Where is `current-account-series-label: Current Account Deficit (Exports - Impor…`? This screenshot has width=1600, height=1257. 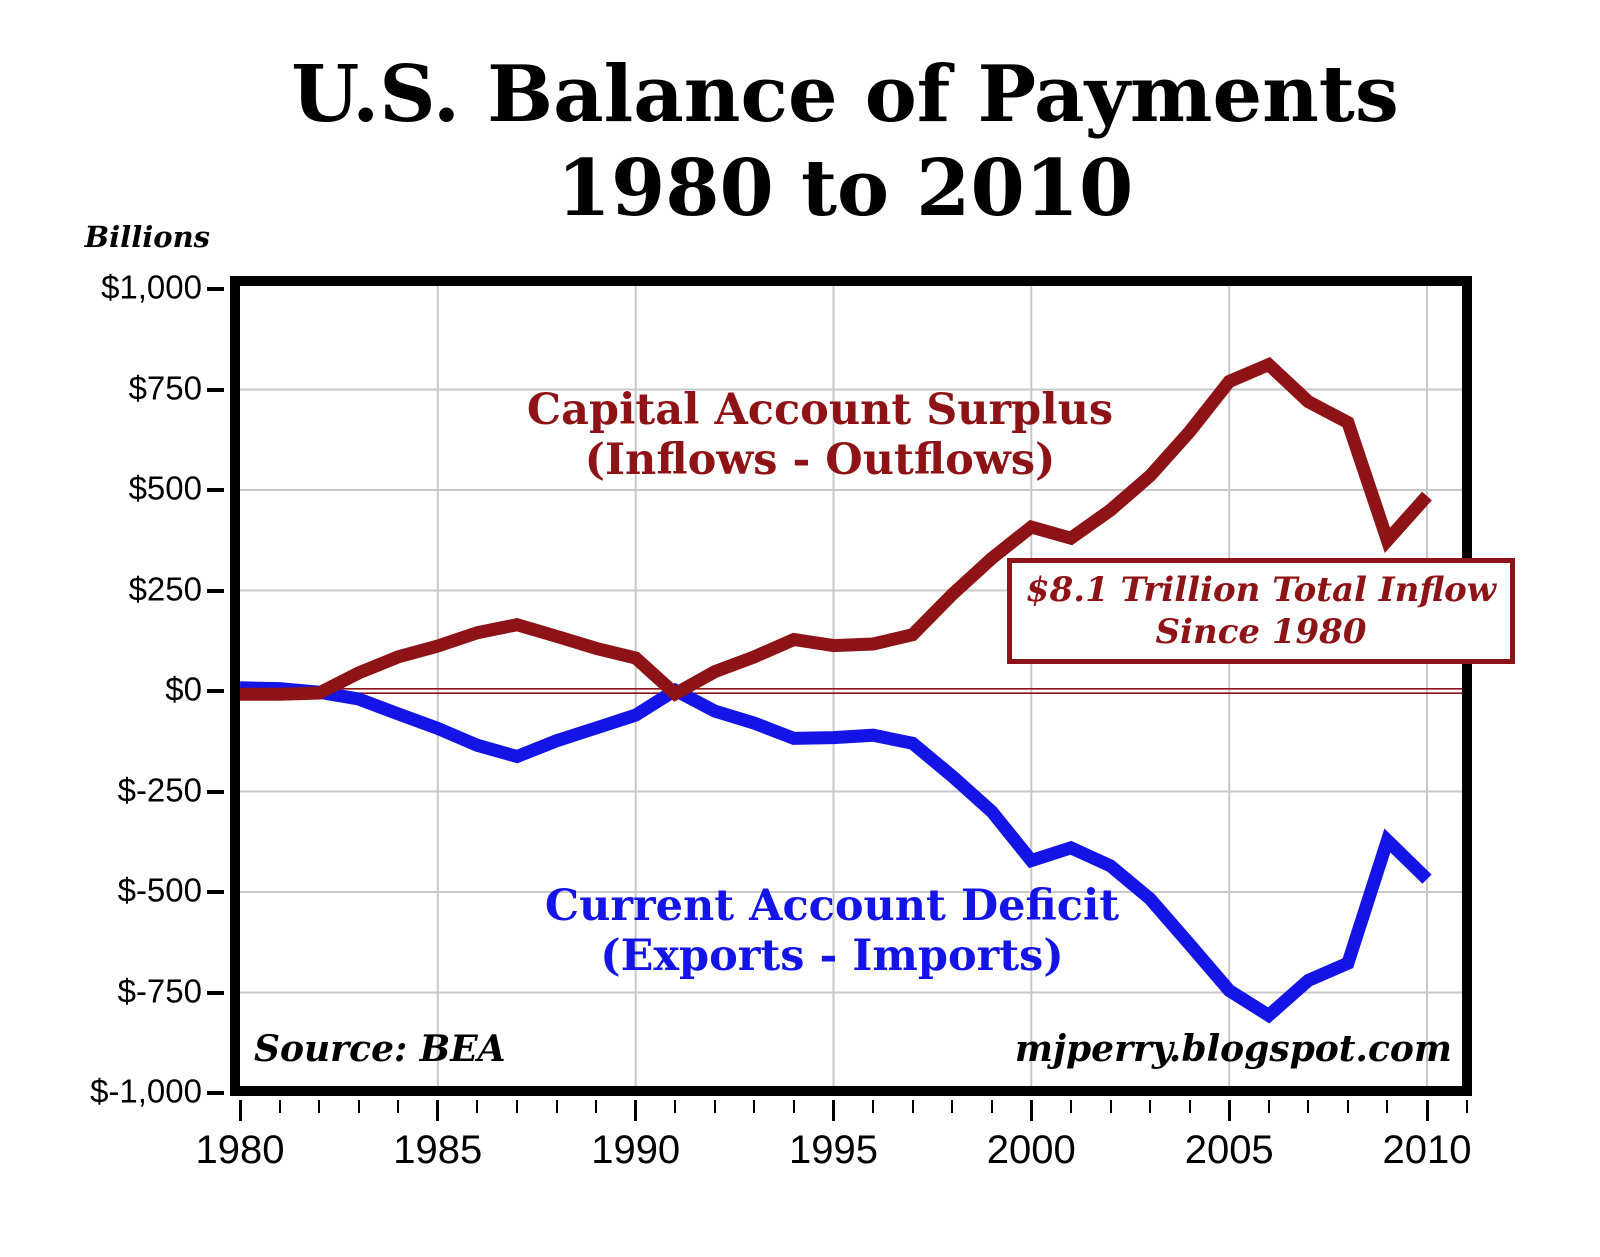
current-account-series-label: Current Account Deficit (Exports - Impor… is located at coordinates (832, 931).